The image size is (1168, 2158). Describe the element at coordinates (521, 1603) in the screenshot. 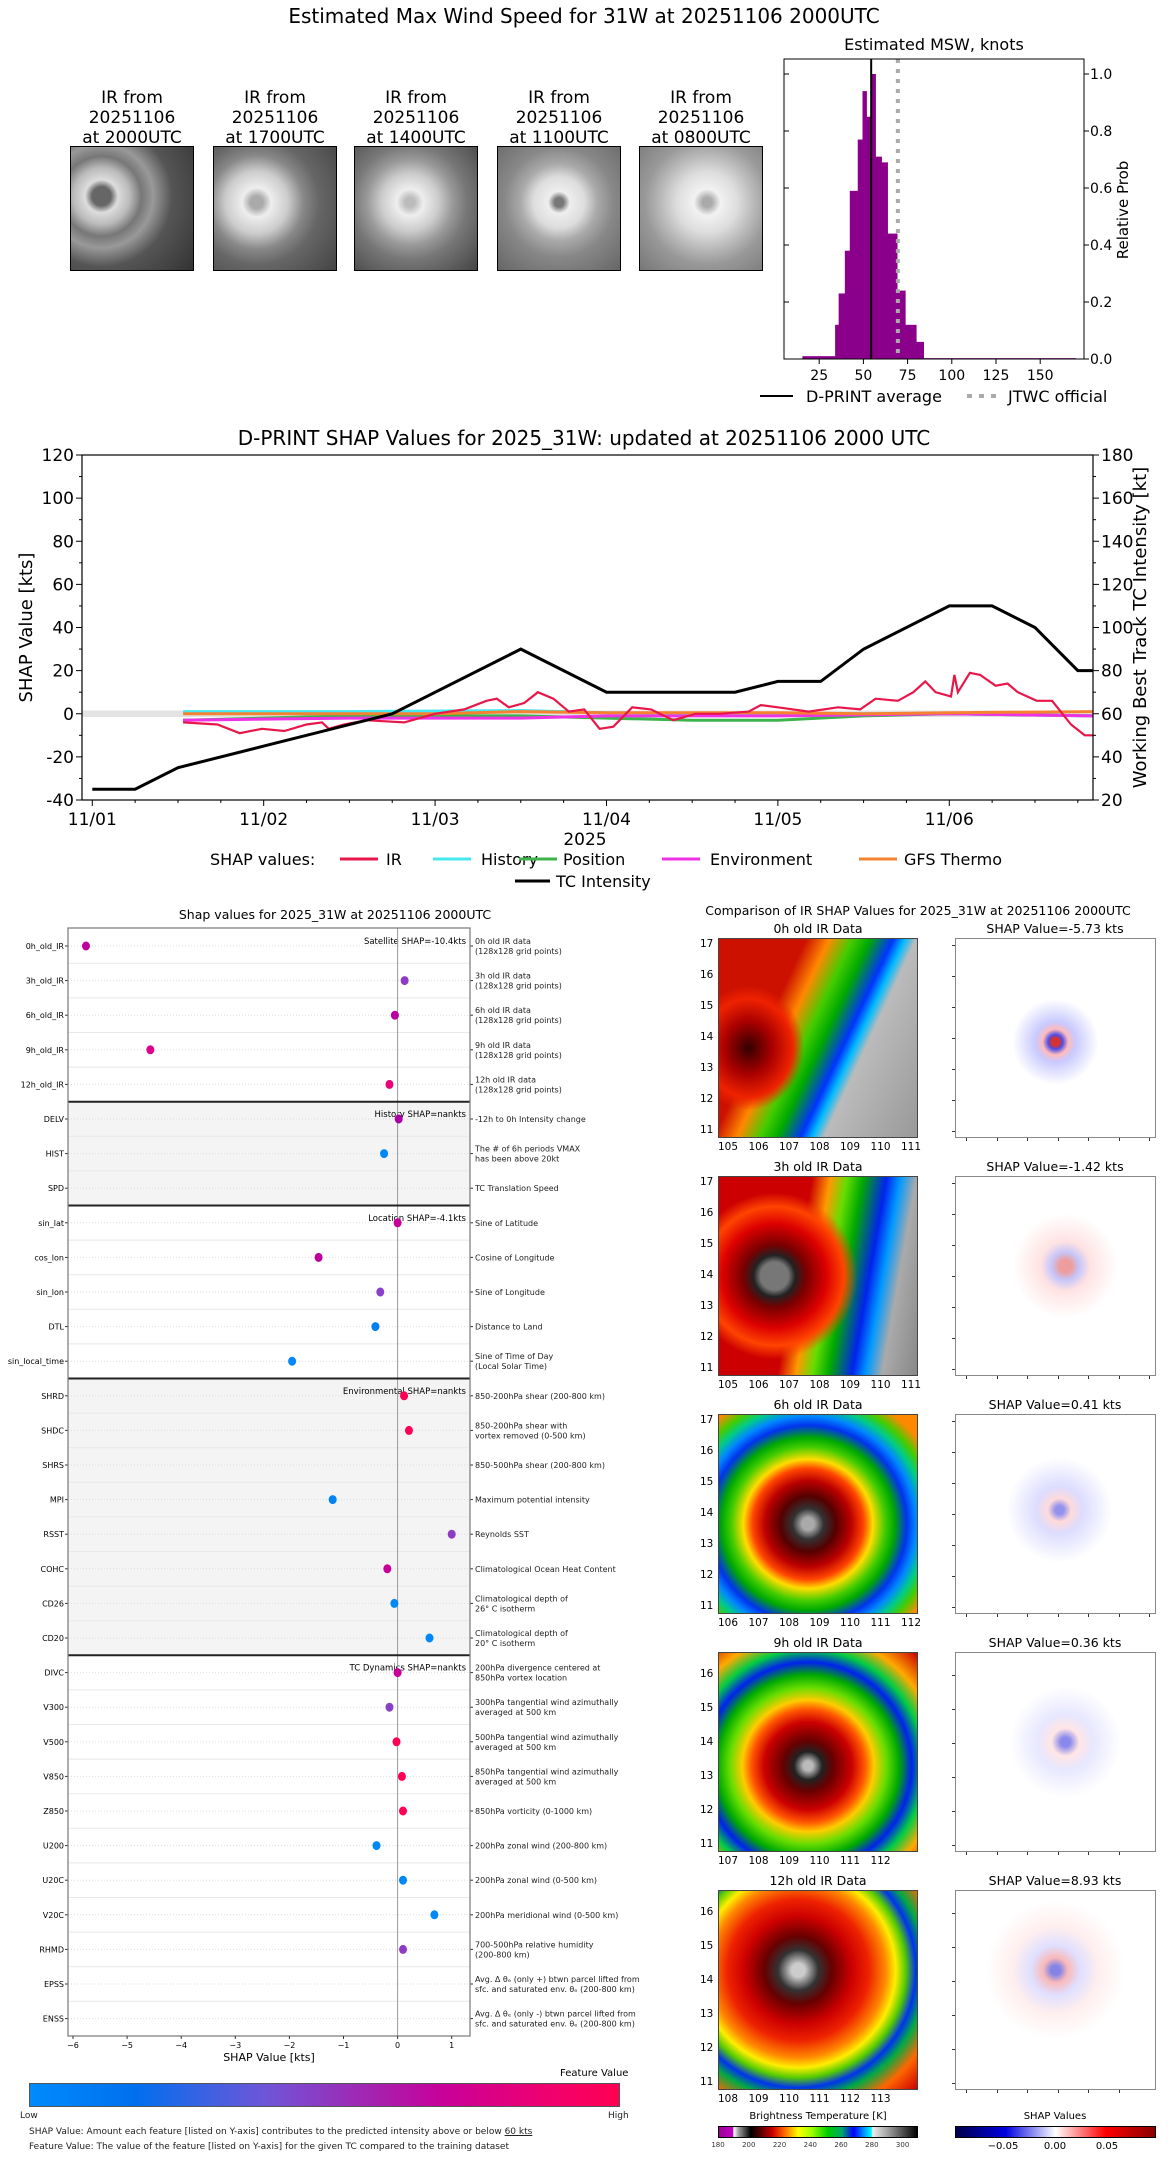

I see `feature-description: Climatological depth of 26° C isotherm` at that location.